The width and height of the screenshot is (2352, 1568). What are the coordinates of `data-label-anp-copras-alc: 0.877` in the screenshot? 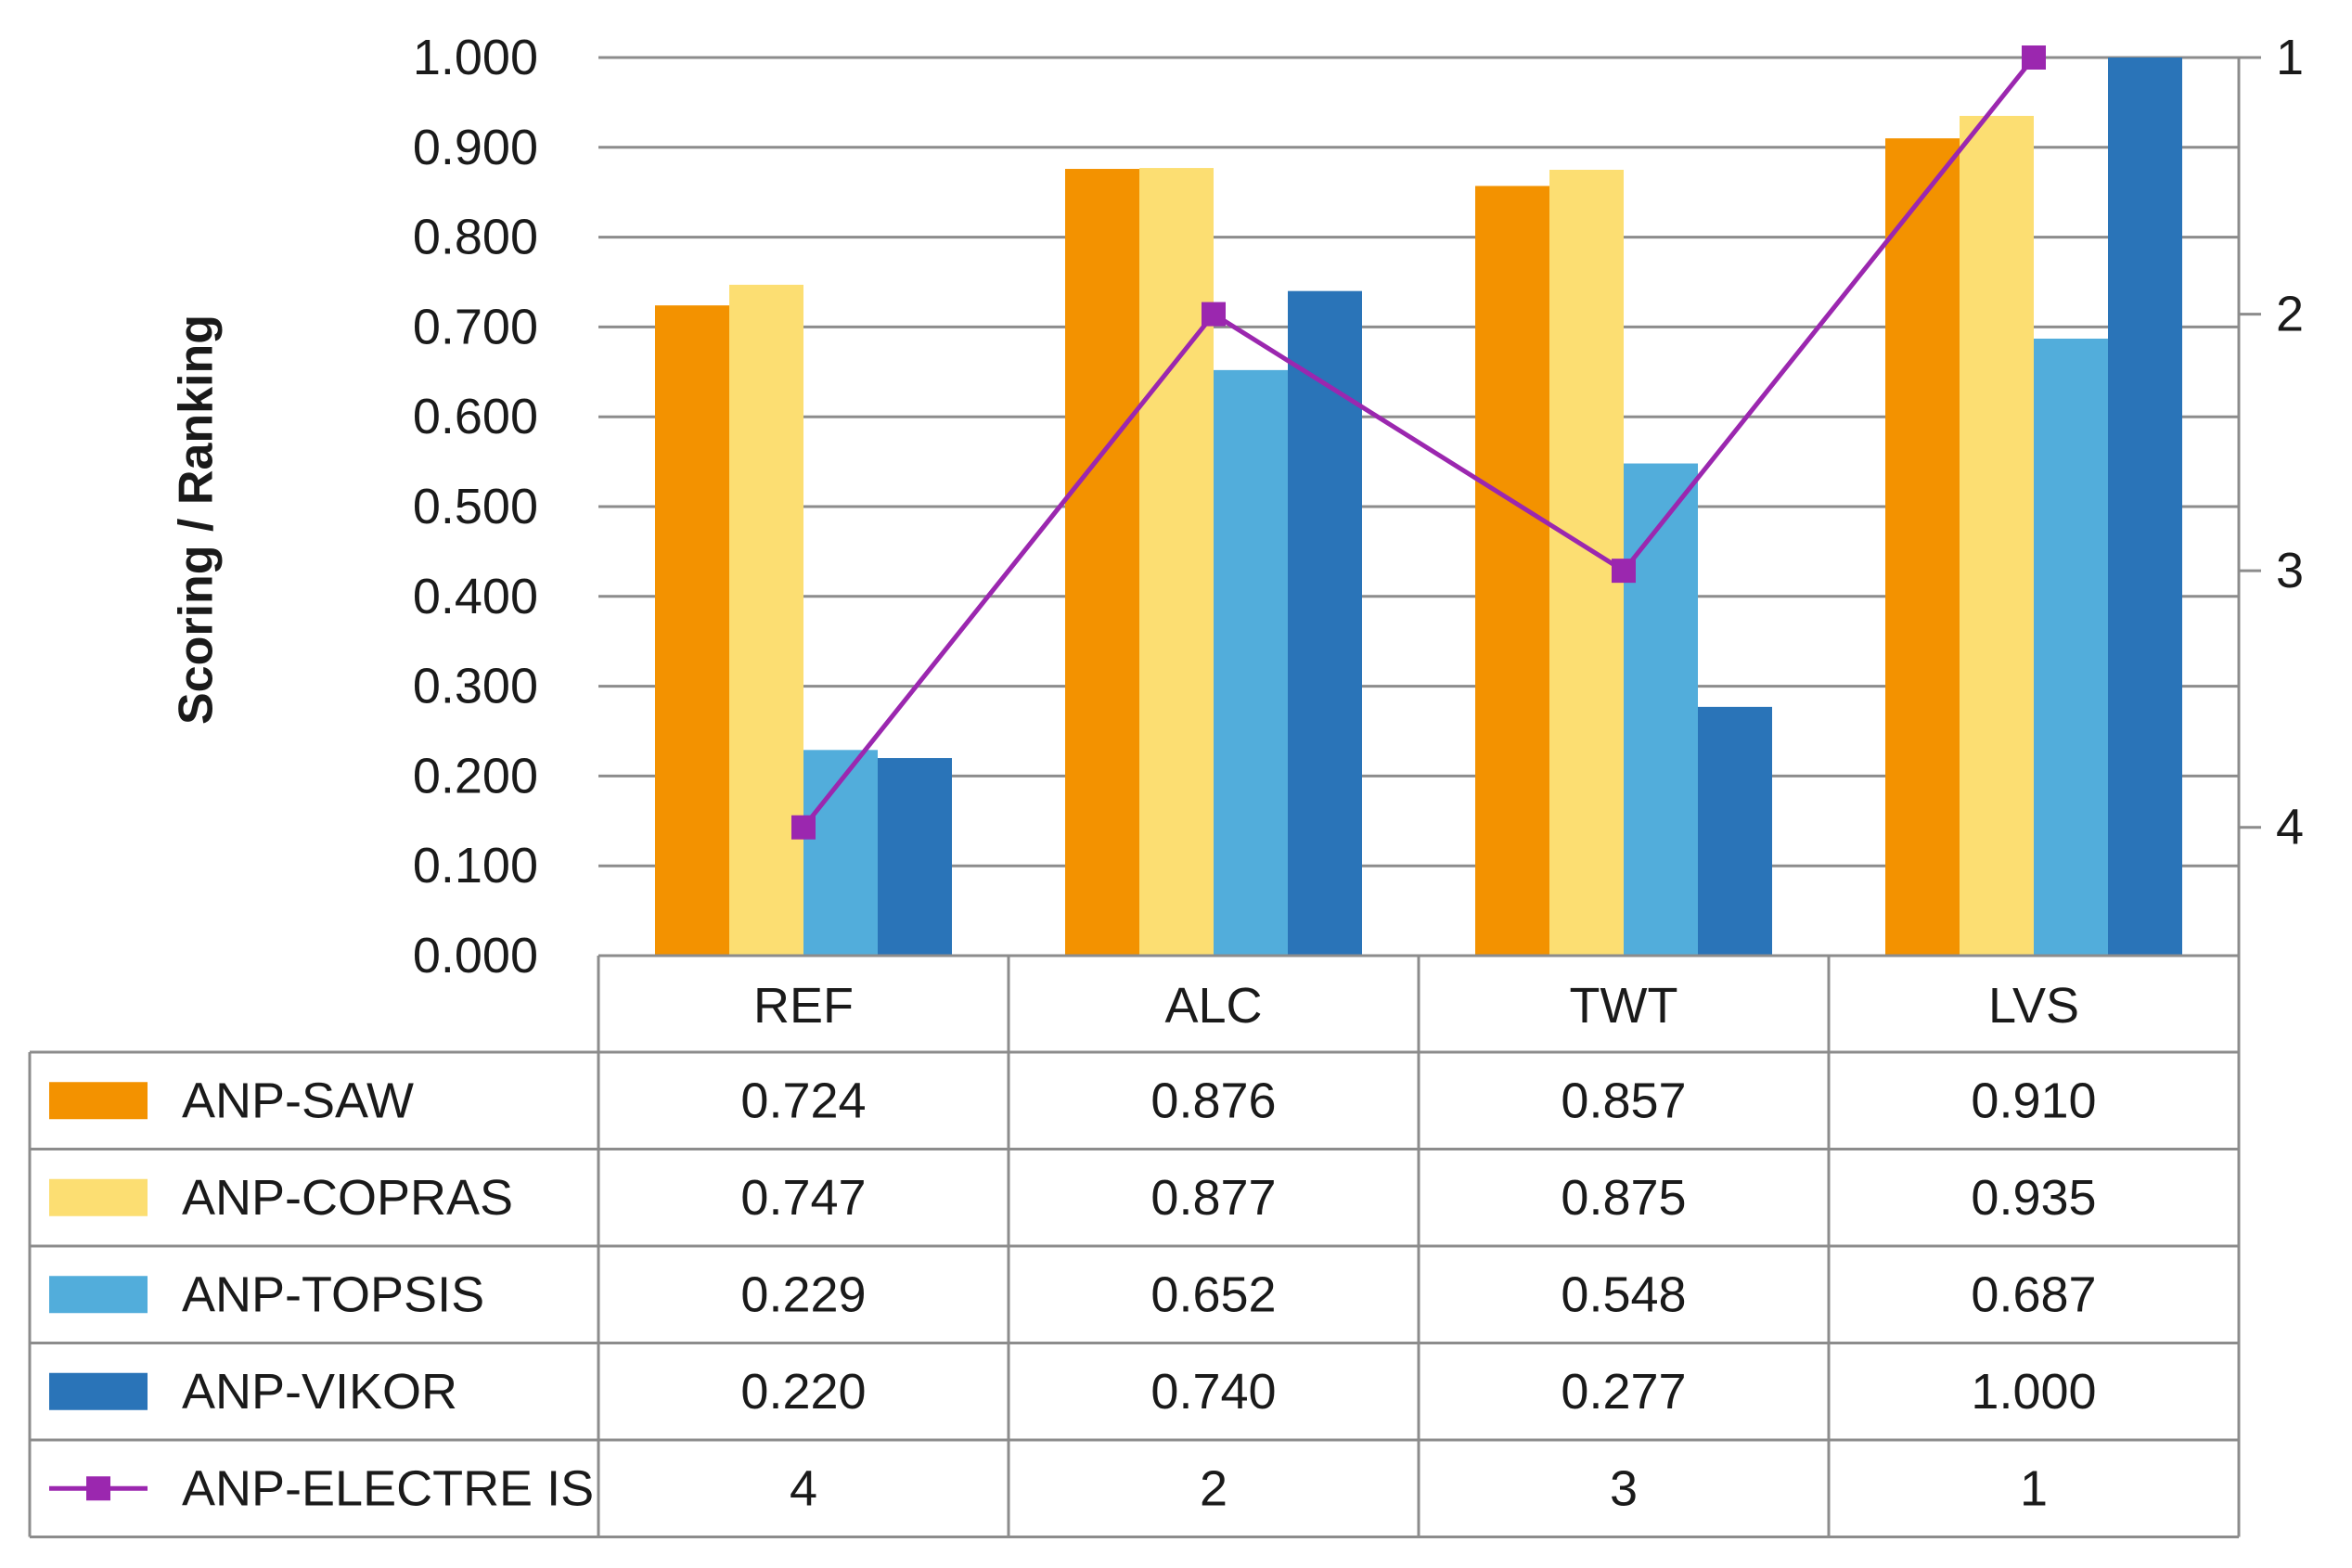 It's located at (1213, 1198).